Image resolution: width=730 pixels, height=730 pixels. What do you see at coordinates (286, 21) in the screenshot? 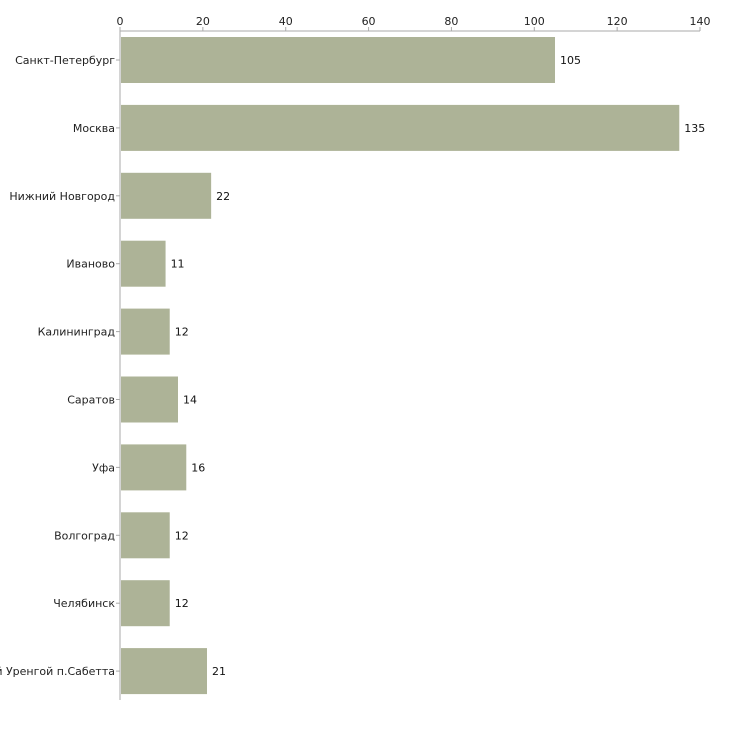
I see `x-tick-label: 40` at bounding box center [286, 21].